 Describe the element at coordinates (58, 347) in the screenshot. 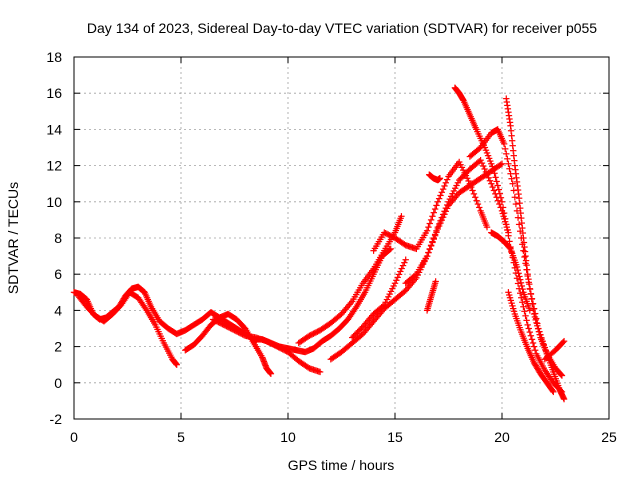

I see `y-tick-label: 2` at that location.